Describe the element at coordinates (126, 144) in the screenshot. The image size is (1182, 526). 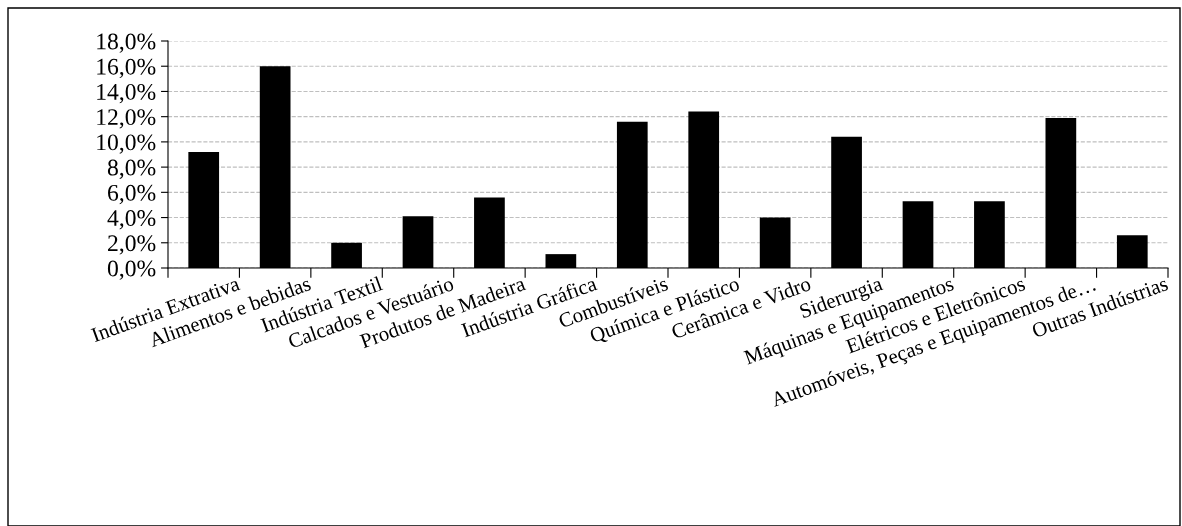
I see `y-tick-label: 10,0%` at that location.